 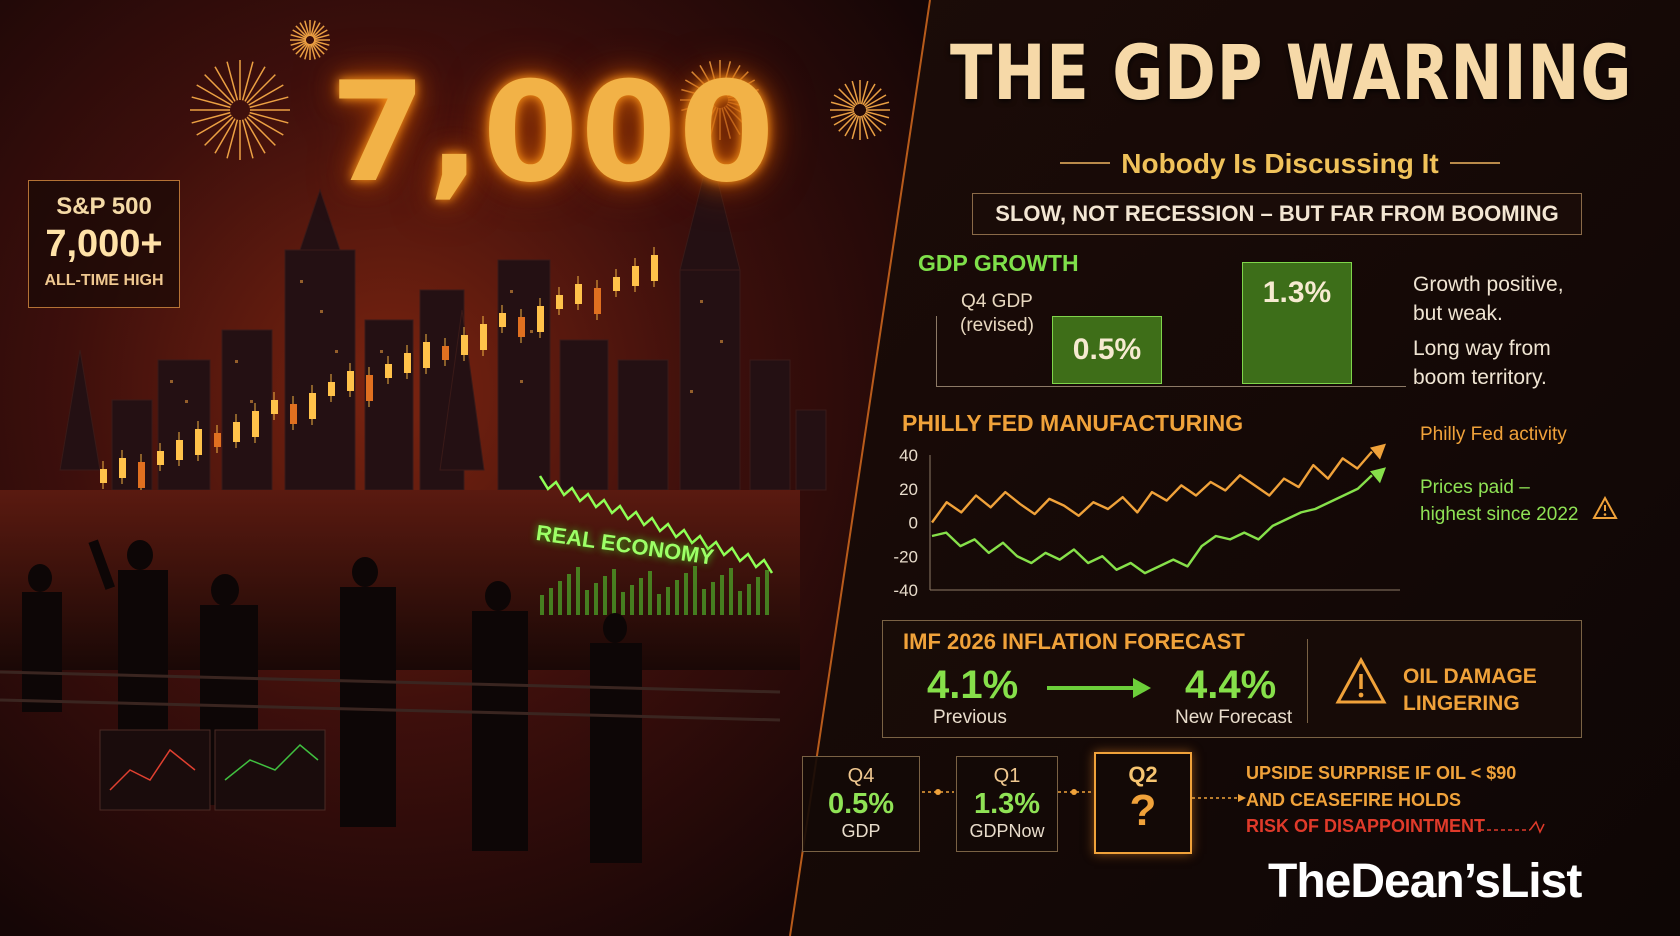 I want to click on philly-tick-label: -20, so click(x=905, y=556).